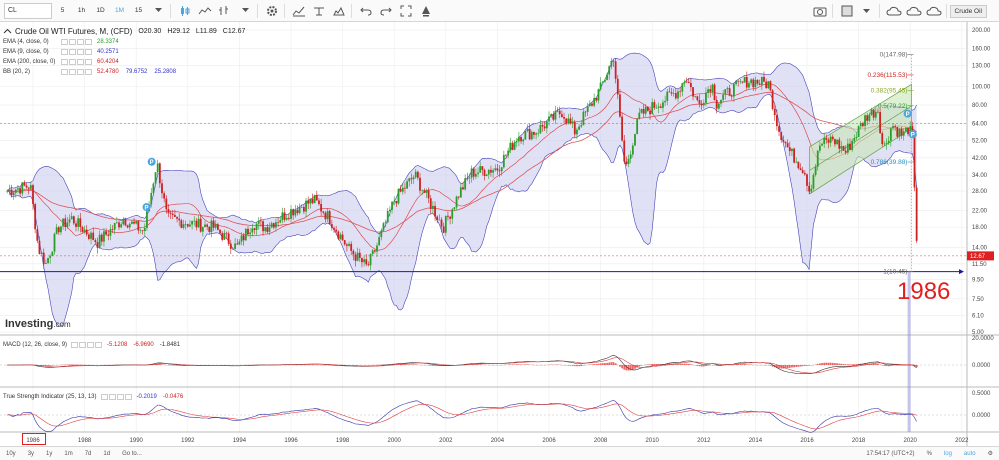  I want to click on log-toggle: log, so click(947, 453).